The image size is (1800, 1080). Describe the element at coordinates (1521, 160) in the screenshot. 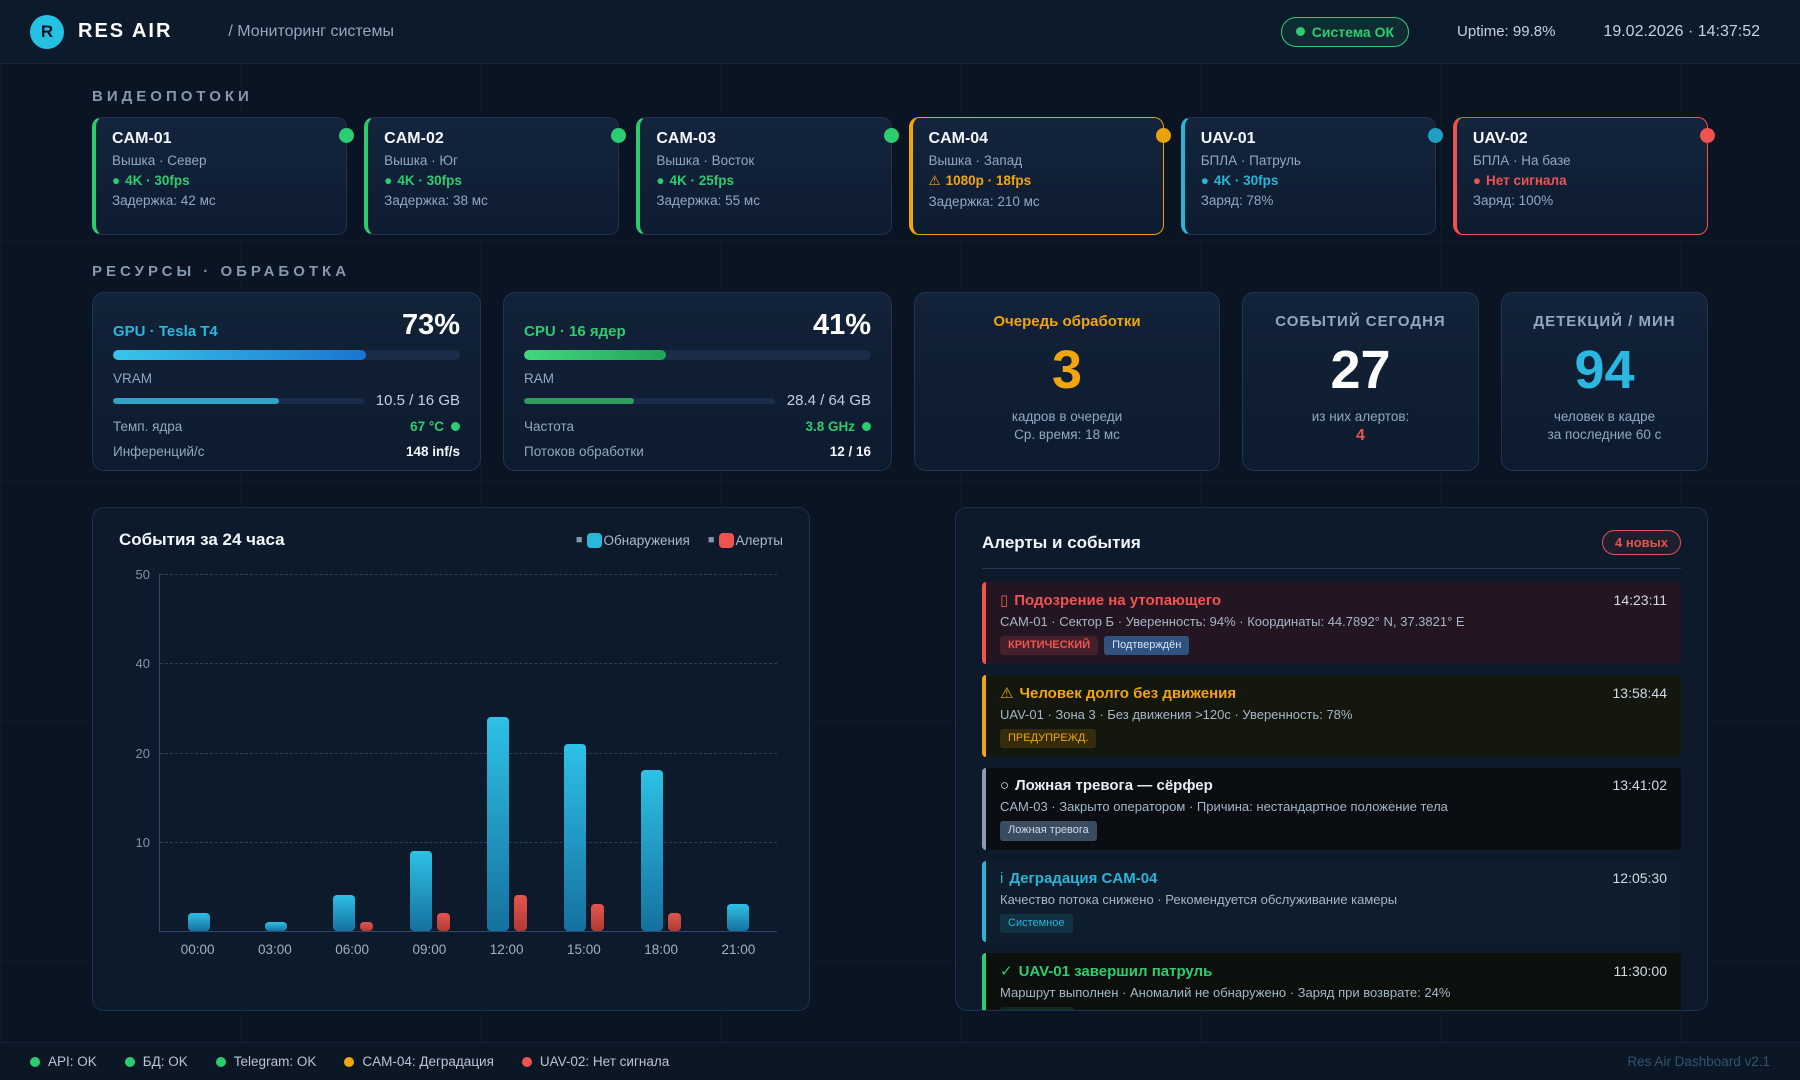

I see `stream-location: БПЛА · На базе` at that location.